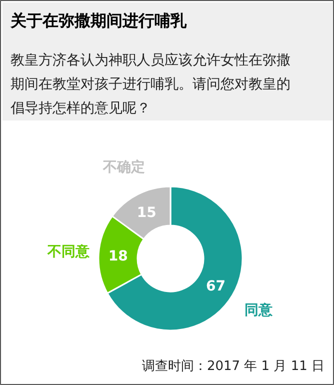 The width and height of the screenshot is (334, 385). What do you see at coordinates (99, 20) in the screenshot?
I see `chart-title: 关于在弥撒期间进行哺乳` at bounding box center [99, 20].